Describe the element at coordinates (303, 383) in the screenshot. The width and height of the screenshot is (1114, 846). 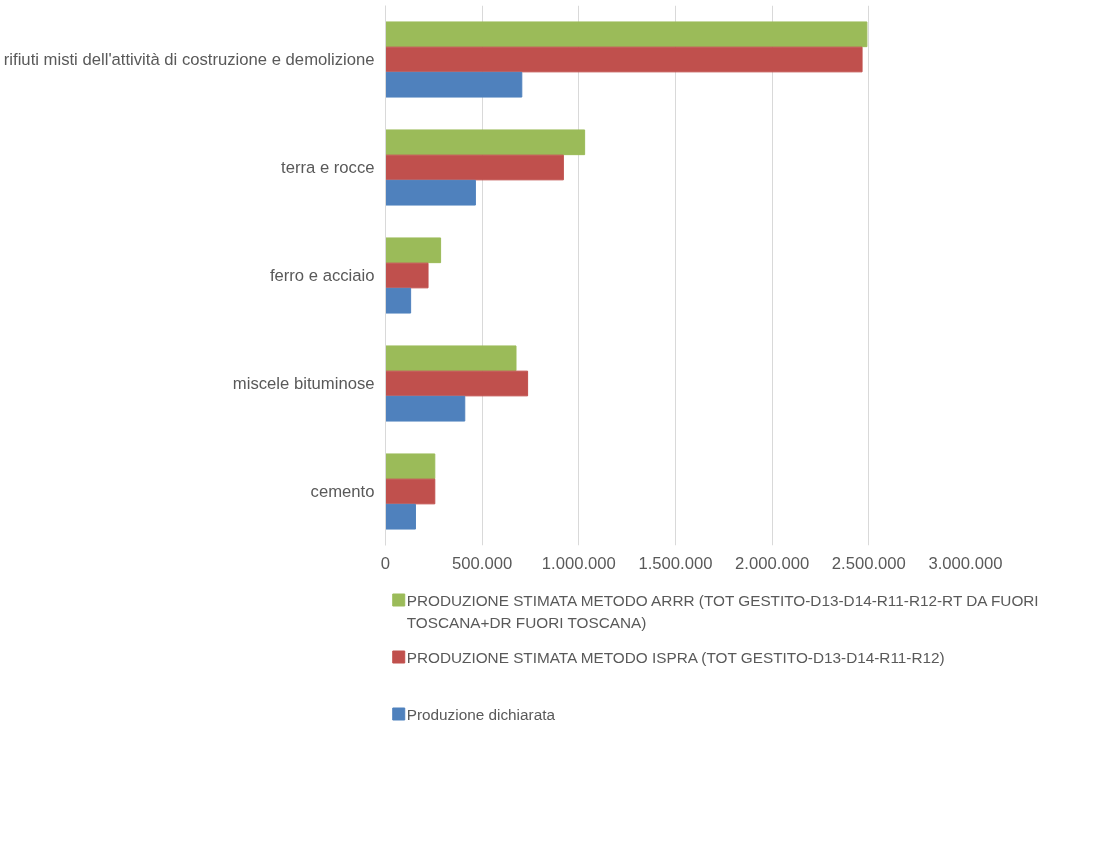
I see `y-tick-label: miscele bituminose` at that location.